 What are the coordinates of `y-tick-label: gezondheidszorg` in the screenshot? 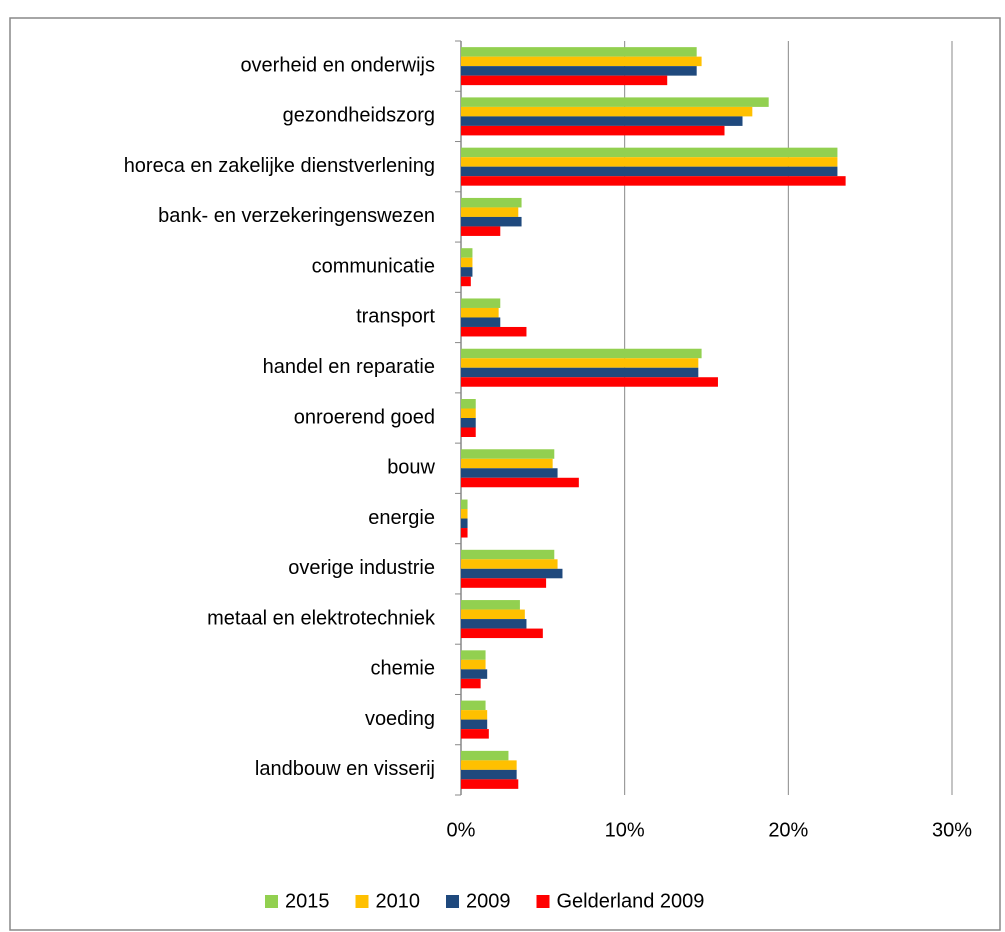 It's located at (359, 116).